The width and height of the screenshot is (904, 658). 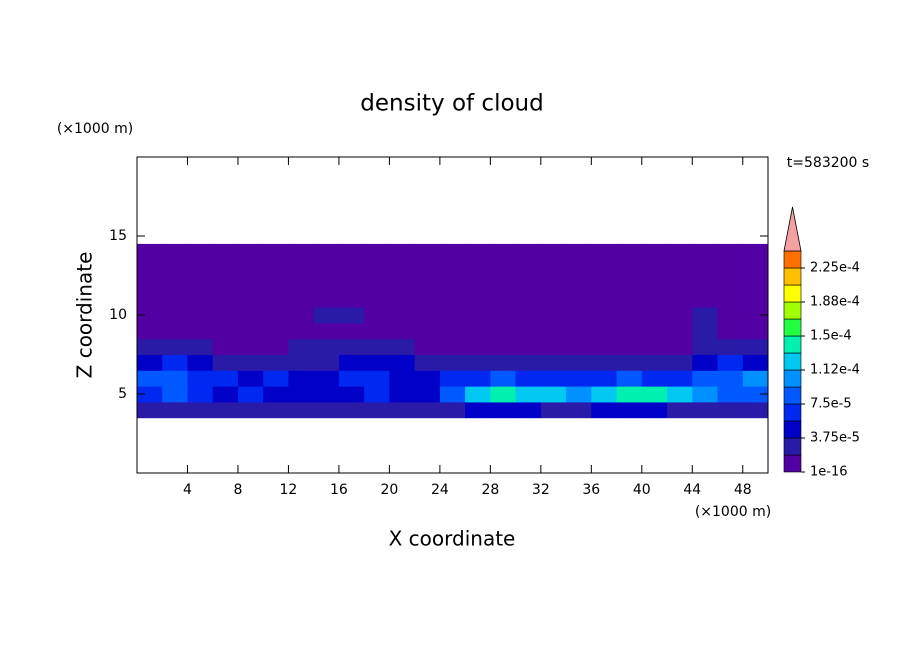 I want to click on x-tick-label: 44, so click(x=692, y=490).